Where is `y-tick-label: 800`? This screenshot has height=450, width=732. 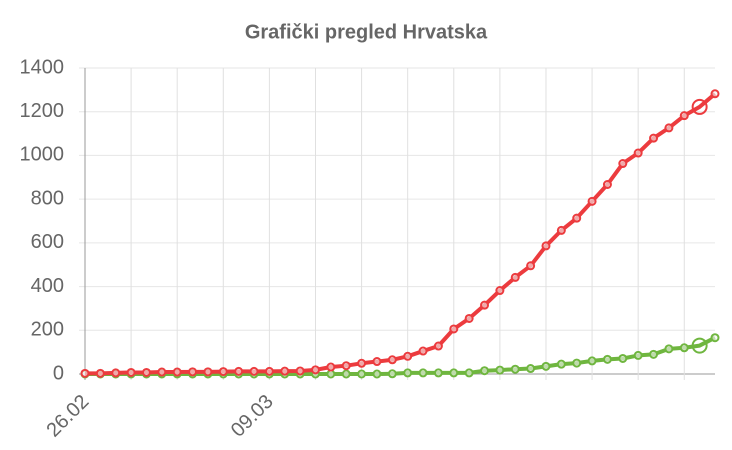 y-tick-label: 800 is located at coordinates (47, 198).